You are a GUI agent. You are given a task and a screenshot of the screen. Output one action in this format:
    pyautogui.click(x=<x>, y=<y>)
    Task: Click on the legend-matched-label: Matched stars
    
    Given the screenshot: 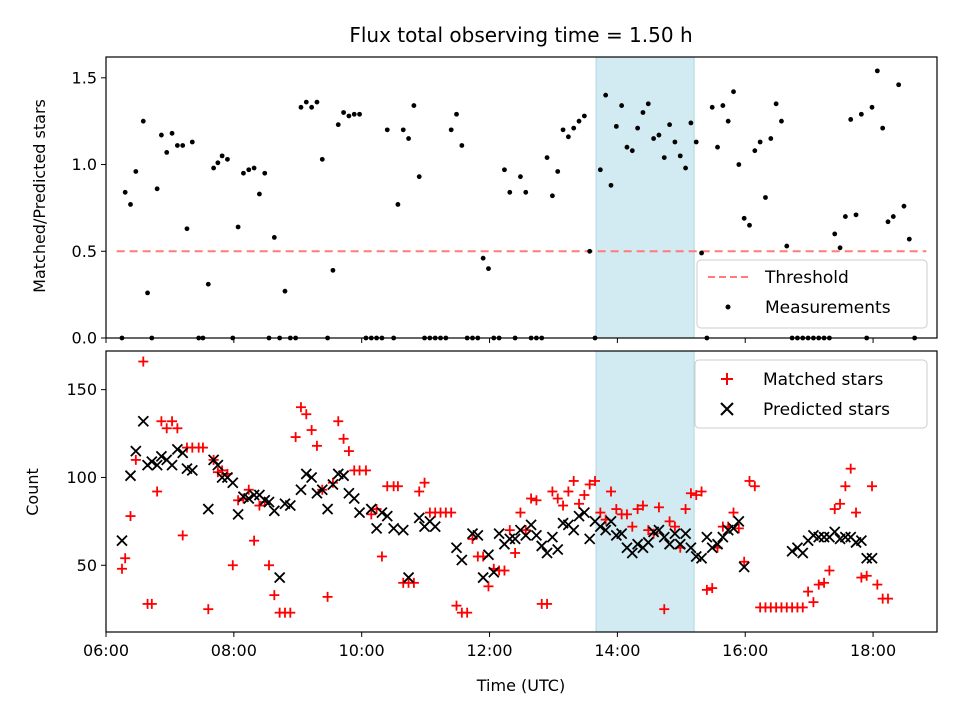 What is the action you would take?
    pyautogui.click(x=823, y=380)
    